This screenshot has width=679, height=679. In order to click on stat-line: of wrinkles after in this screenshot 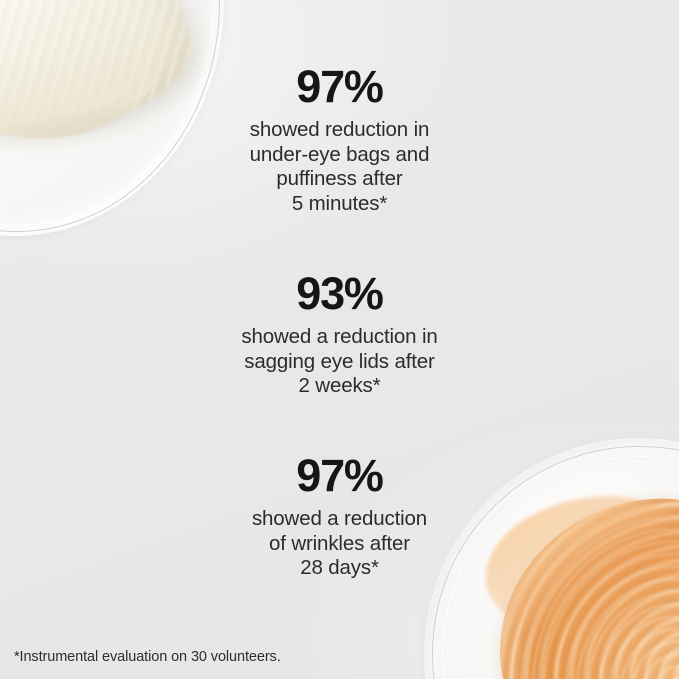, I will do `click(339, 543)`.